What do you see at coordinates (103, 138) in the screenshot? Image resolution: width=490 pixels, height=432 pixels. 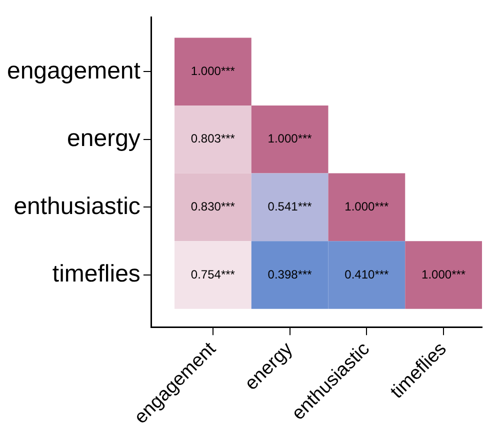 I see `y-tick-label: energy` at bounding box center [103, 138].